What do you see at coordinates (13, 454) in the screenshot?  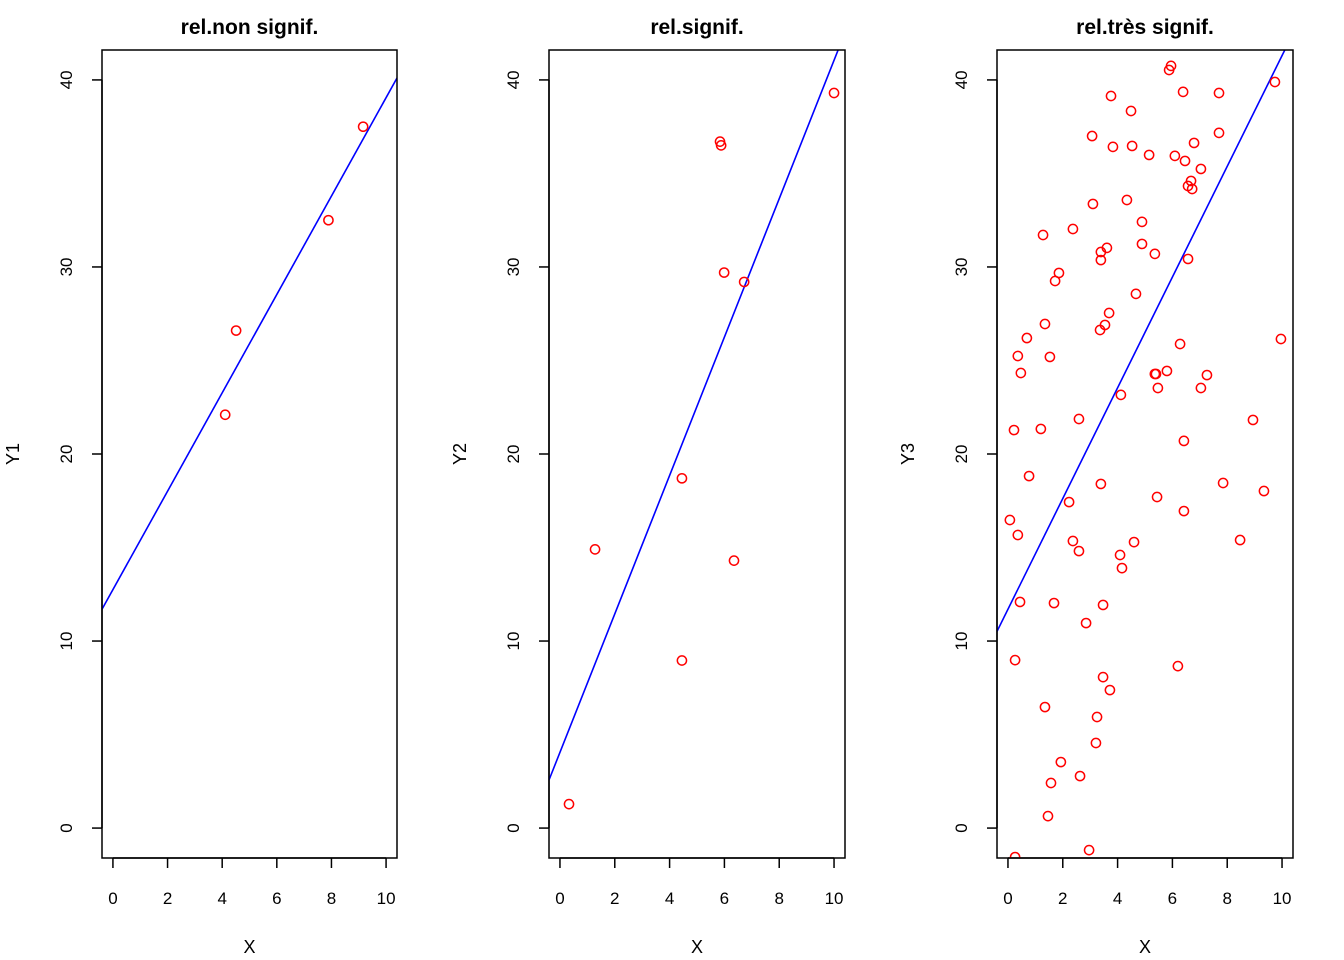 I see `y-axis-label: Y1` at bounding box center [13, 454].